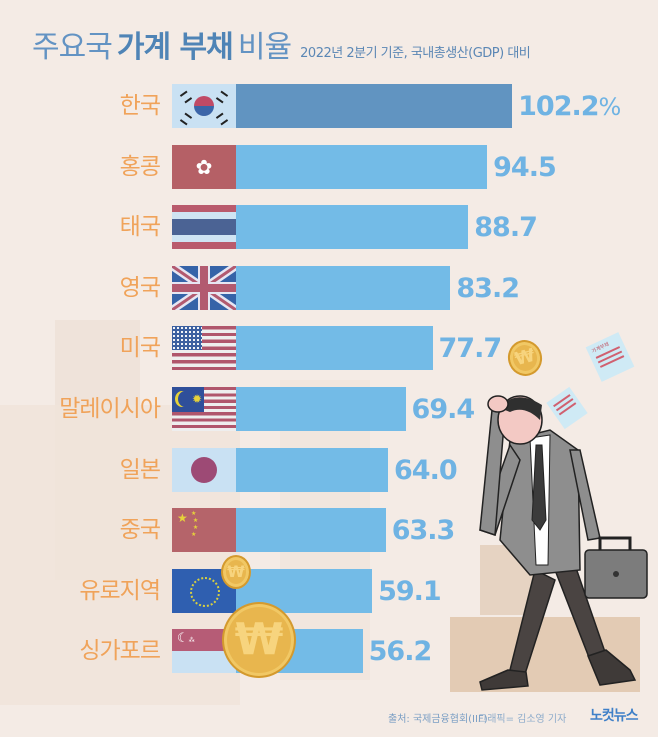  I want to click on value-number: 63.3, so click(423, 531).